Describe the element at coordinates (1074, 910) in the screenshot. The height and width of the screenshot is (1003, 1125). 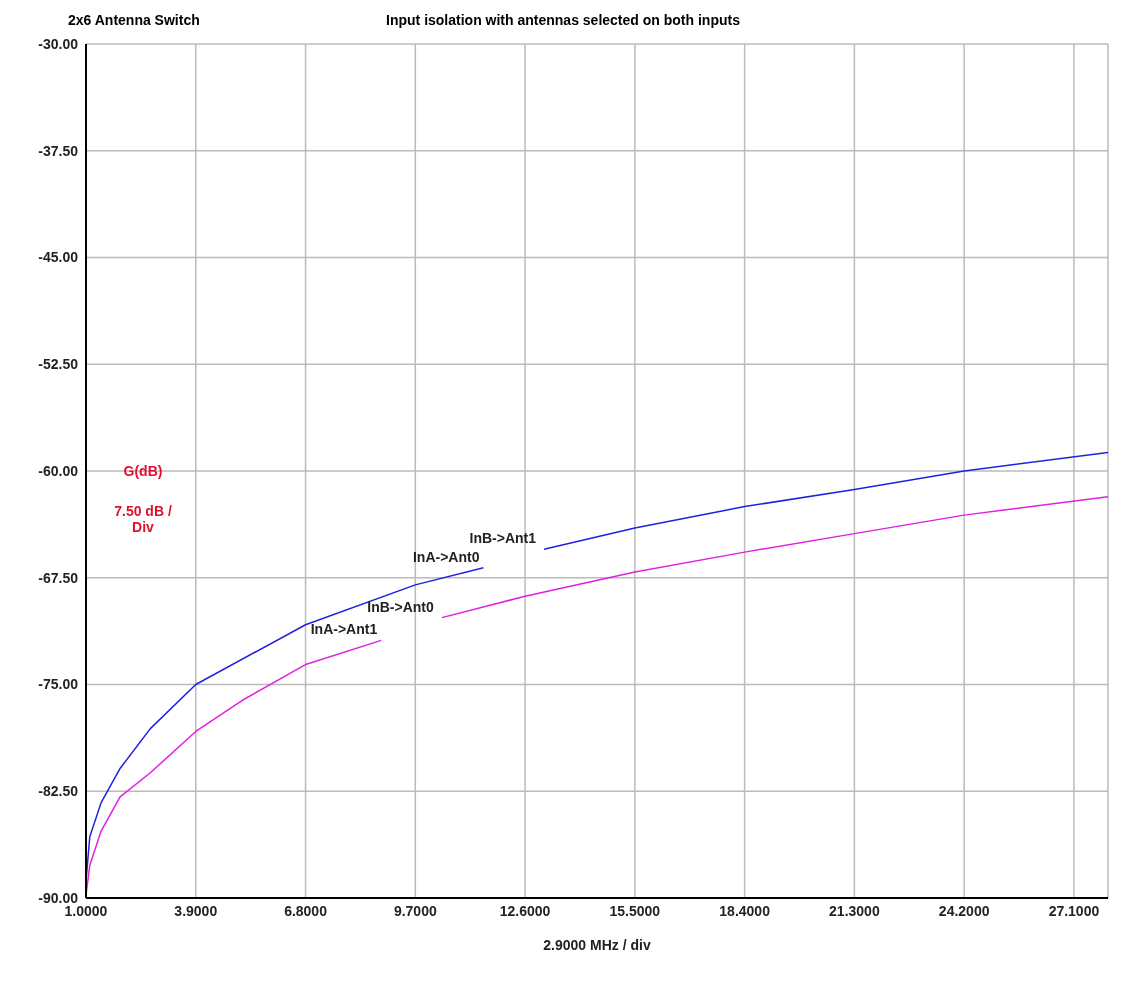
I see `x-tick-label: 27.1000` at that location.